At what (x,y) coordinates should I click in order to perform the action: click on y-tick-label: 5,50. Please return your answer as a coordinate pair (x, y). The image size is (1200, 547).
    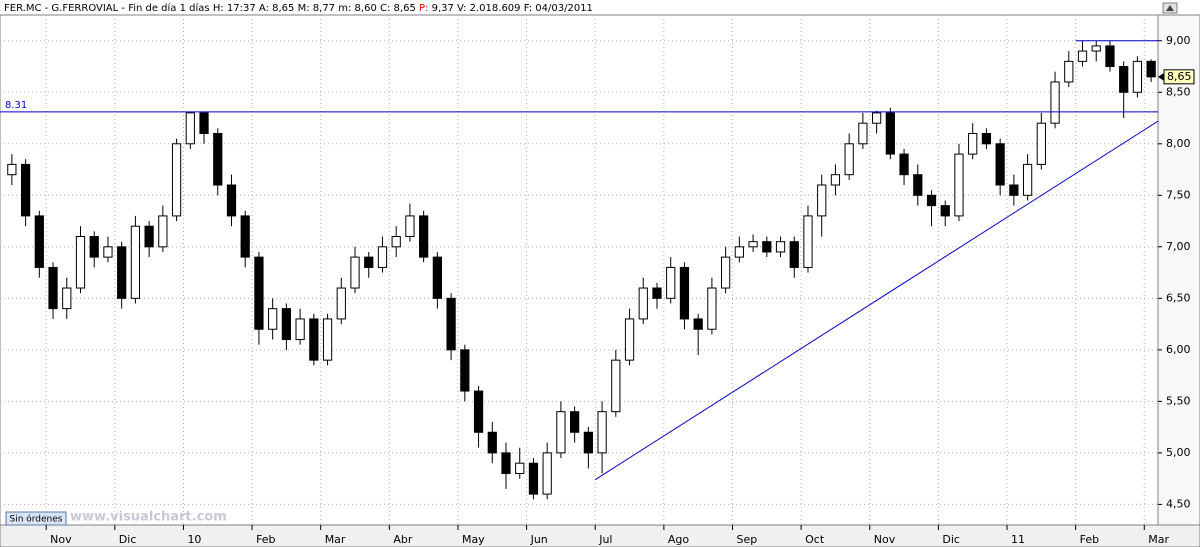
    Looking at the image, I should click on (1178, 400).